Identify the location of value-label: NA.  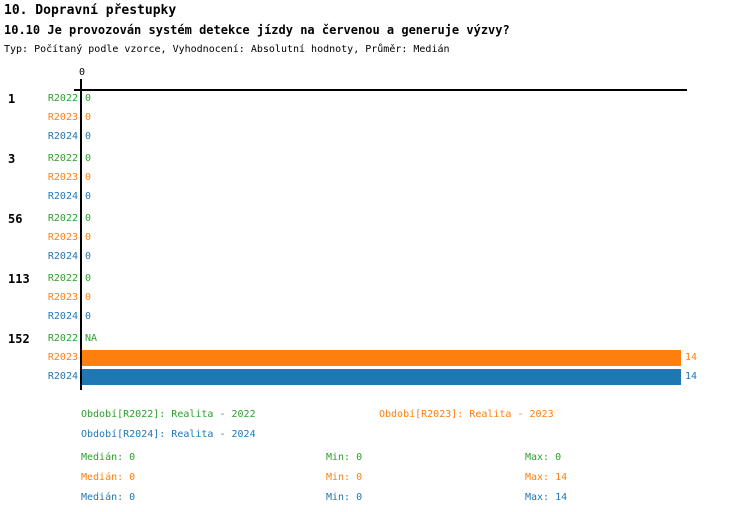
(91, 338).